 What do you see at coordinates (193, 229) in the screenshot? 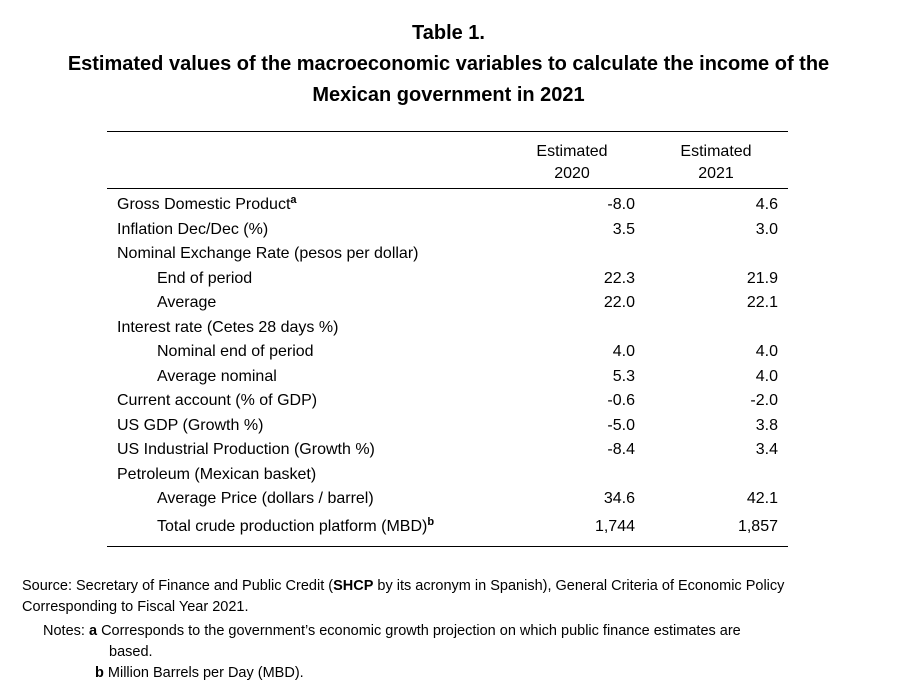
I see `row-label: Inflation Dec/Dec (%)` at bounding box center [193, 229].